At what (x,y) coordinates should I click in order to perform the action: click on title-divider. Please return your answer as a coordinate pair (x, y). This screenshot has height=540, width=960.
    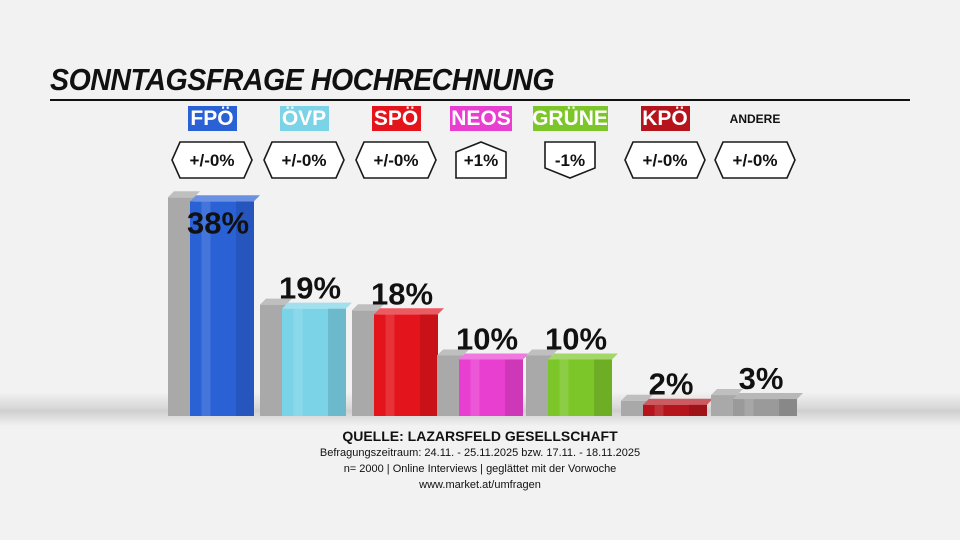
    Looking at the image, I should click on (480, 100).